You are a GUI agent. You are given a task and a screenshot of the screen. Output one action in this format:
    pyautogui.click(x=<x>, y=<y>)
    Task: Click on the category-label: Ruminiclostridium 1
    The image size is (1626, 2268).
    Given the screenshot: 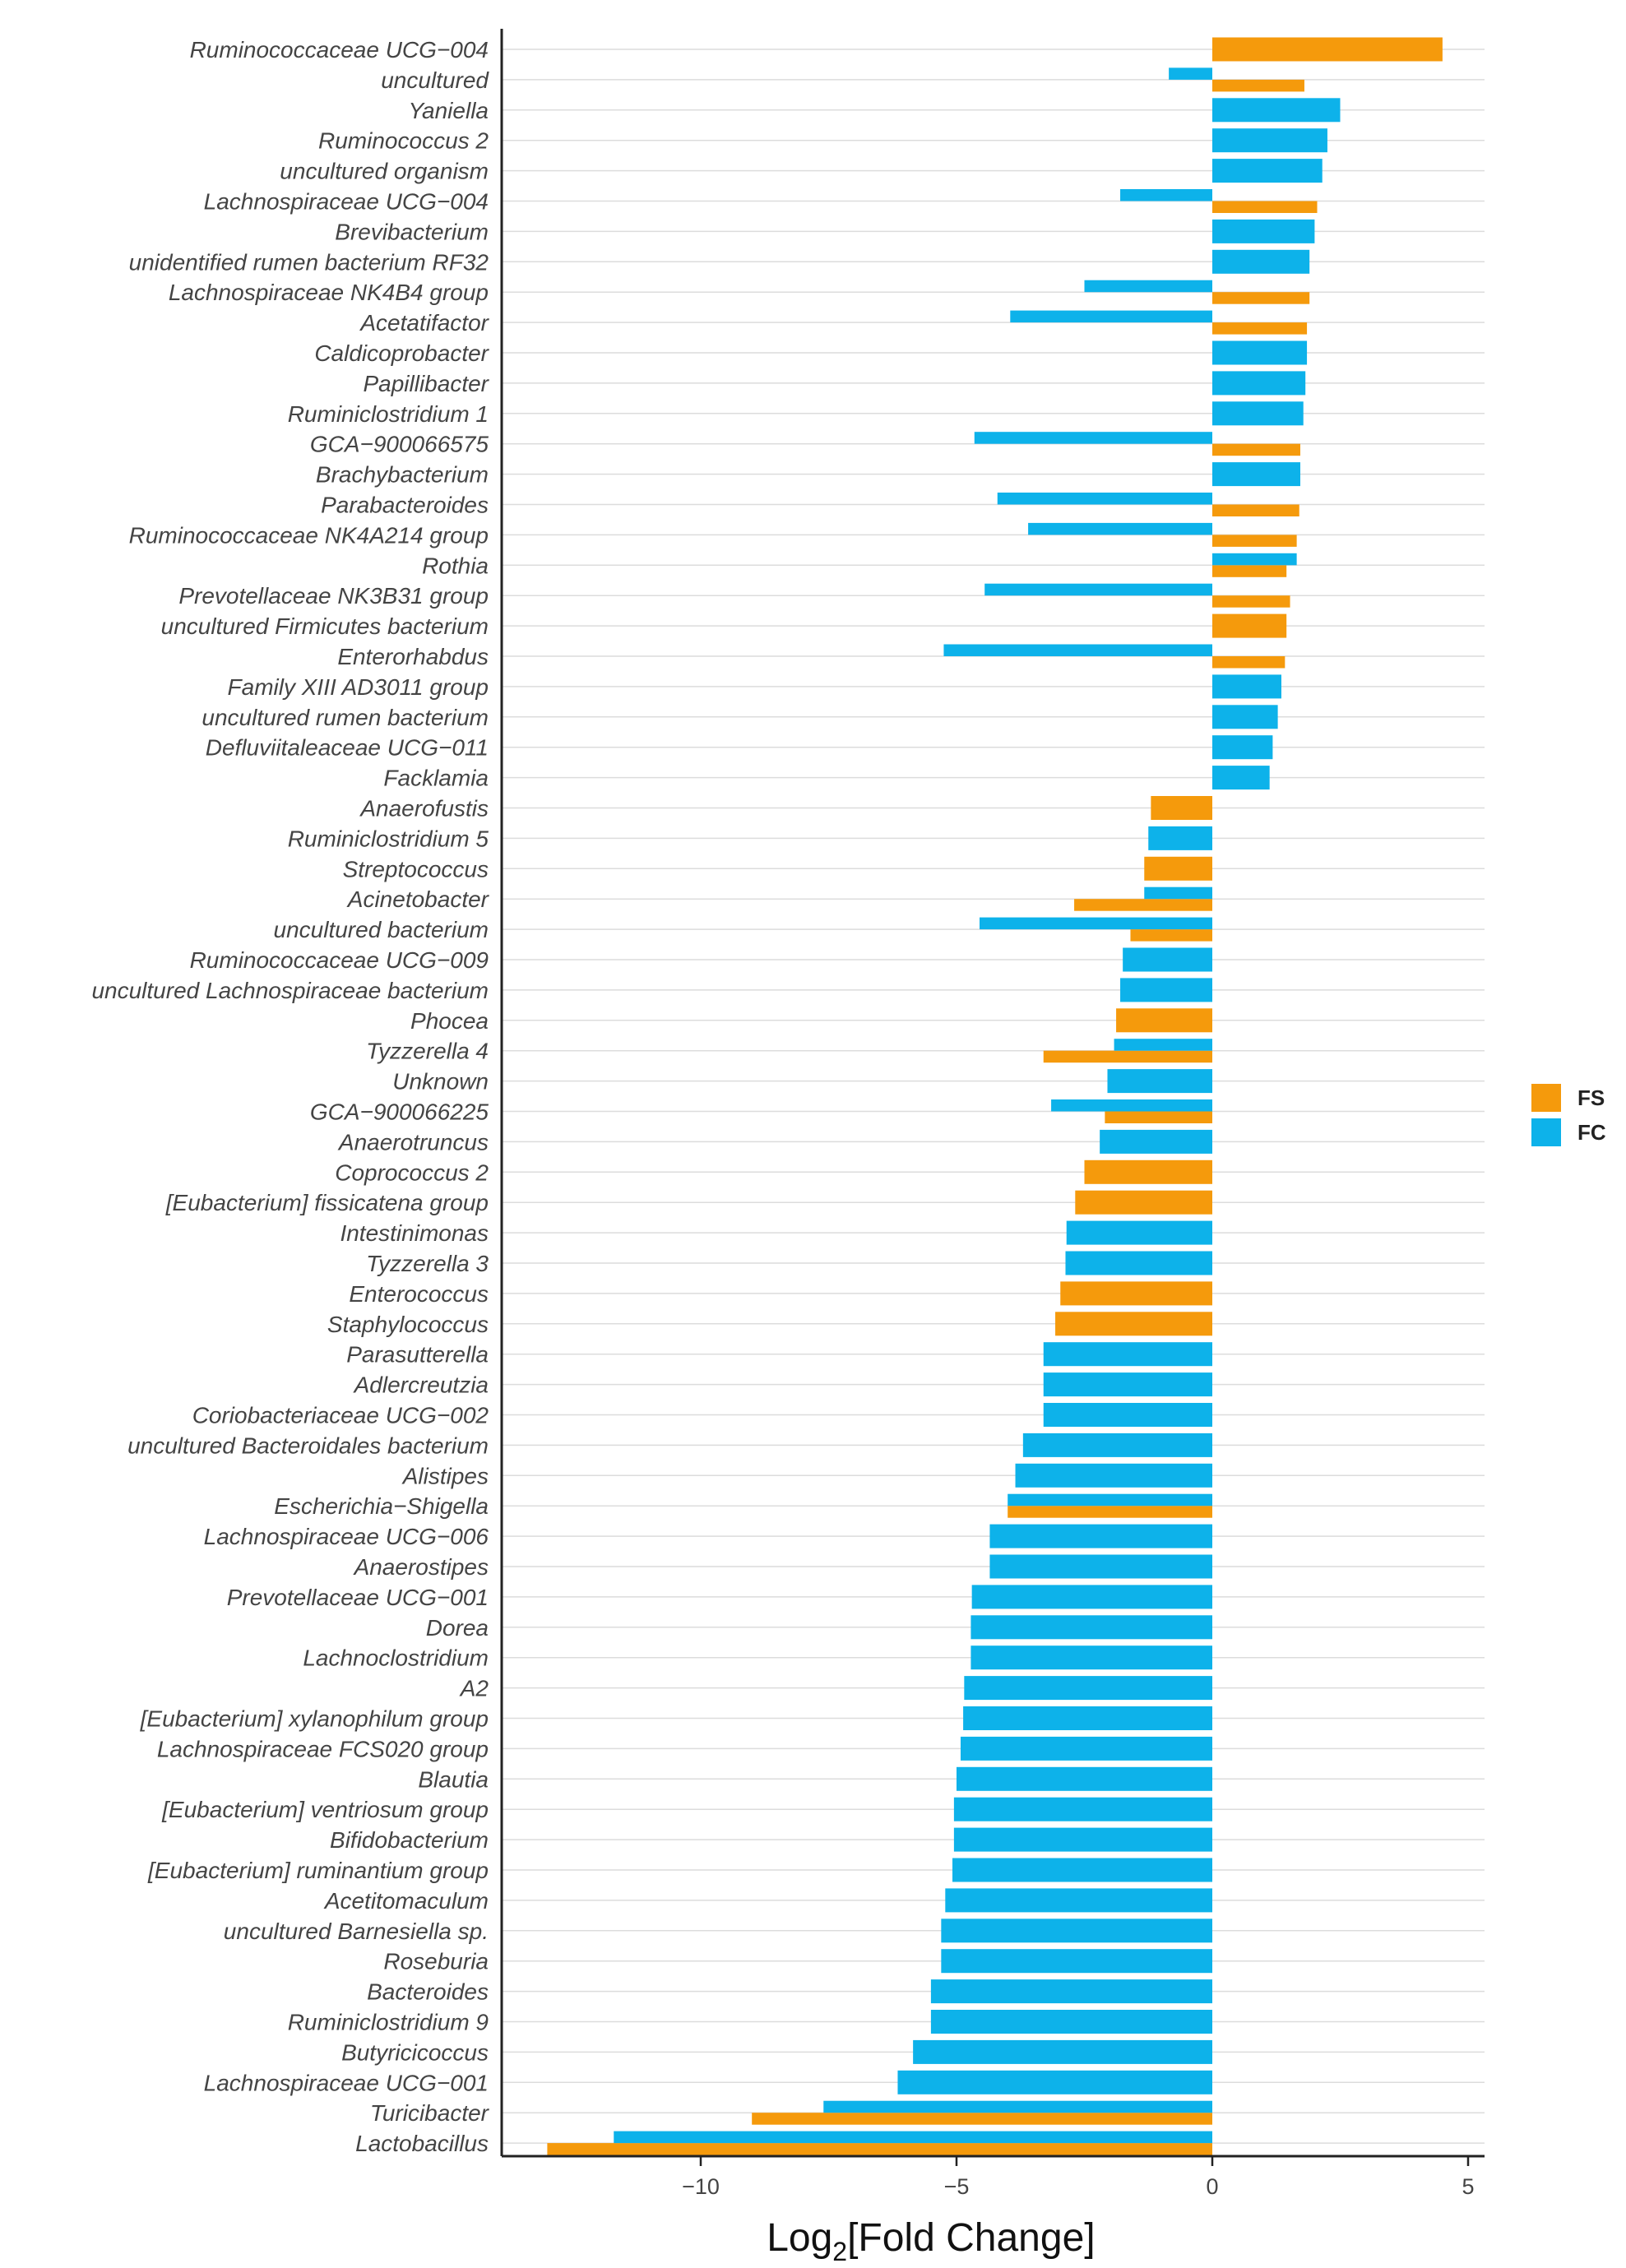 What is the action you would take?
    pyautogui.click(x=388, y=414)
    